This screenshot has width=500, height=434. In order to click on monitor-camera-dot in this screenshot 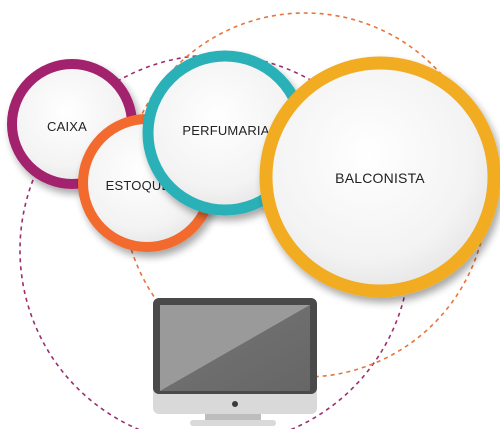, I will do `click(235, 404)`.